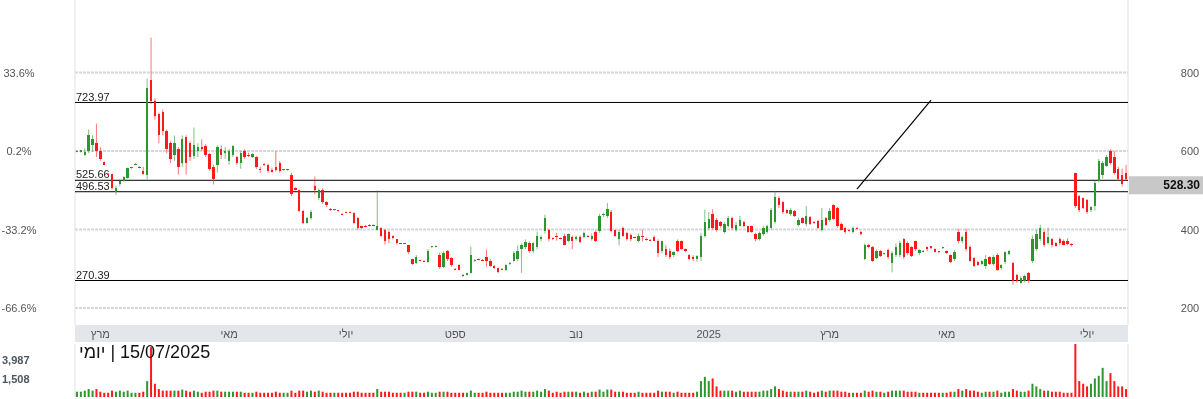  What do you see at coordinates (946, 333) in the screenshot?
I see `x-tick-label: מאי` at bounding box center [946, 333].